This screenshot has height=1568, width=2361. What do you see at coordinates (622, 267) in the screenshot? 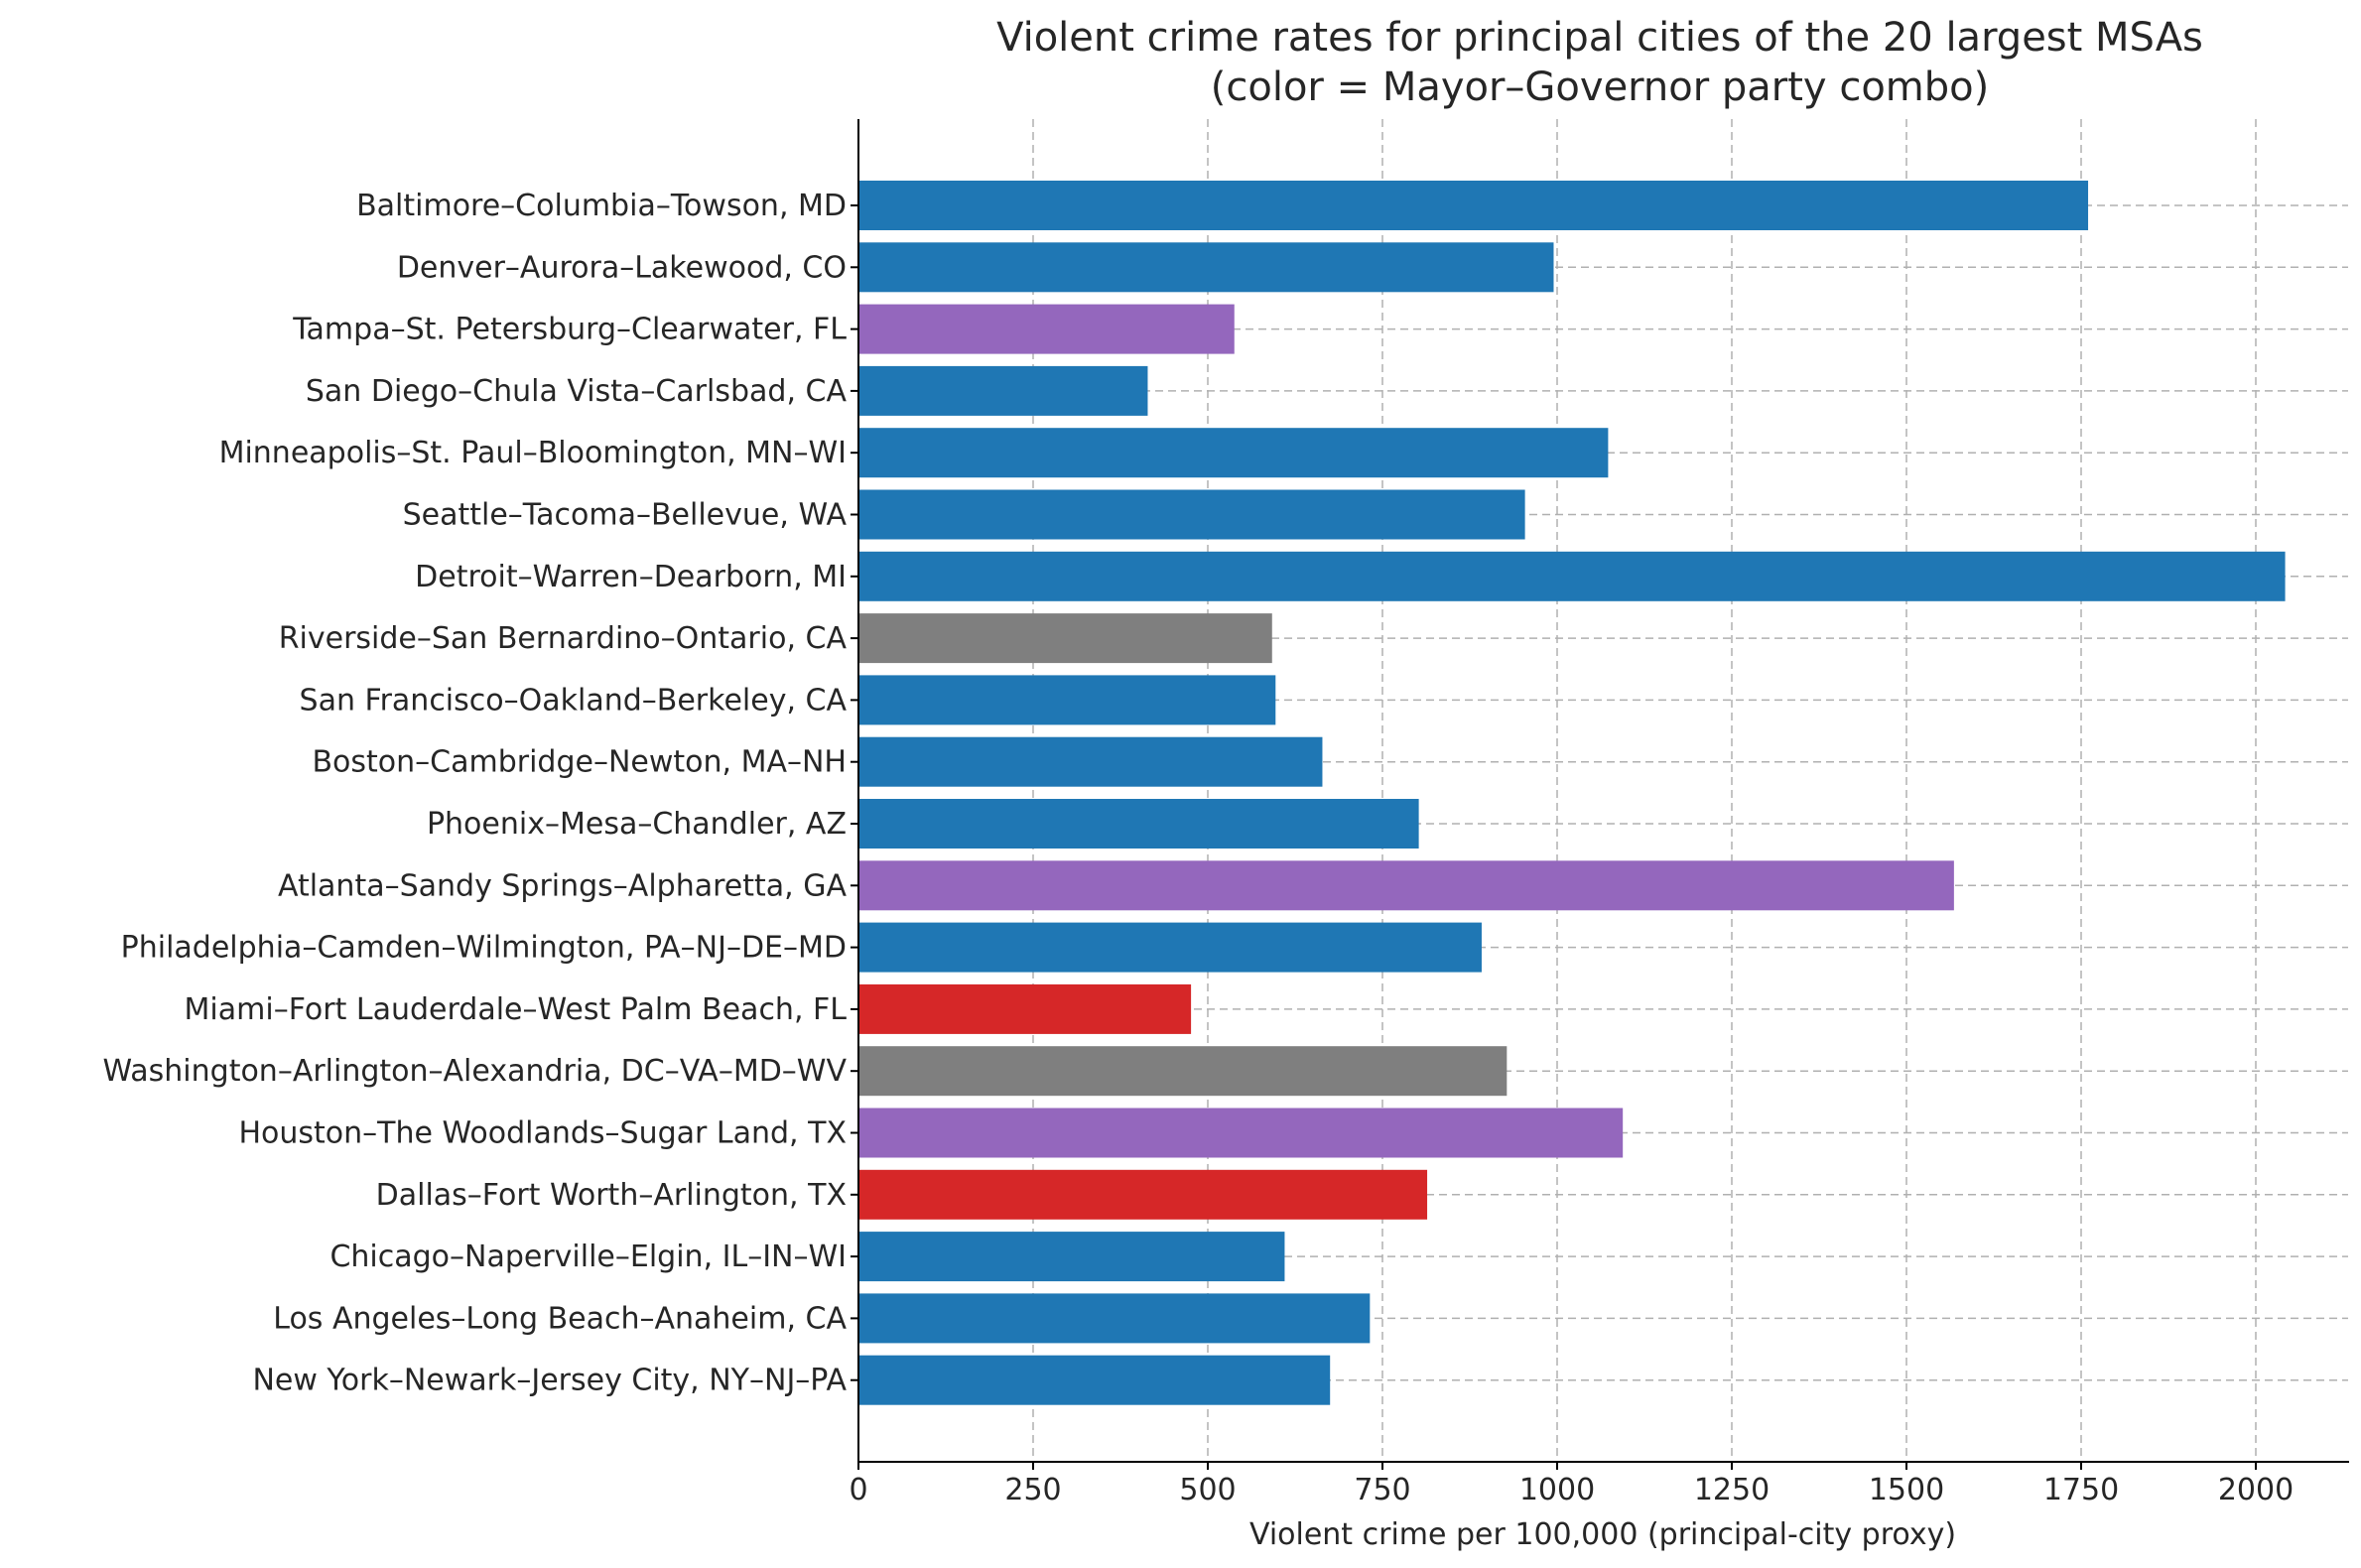
I see `y-tick-label: Denver–Aurora–Lakewood, CO` at bounding box center [622, 267].